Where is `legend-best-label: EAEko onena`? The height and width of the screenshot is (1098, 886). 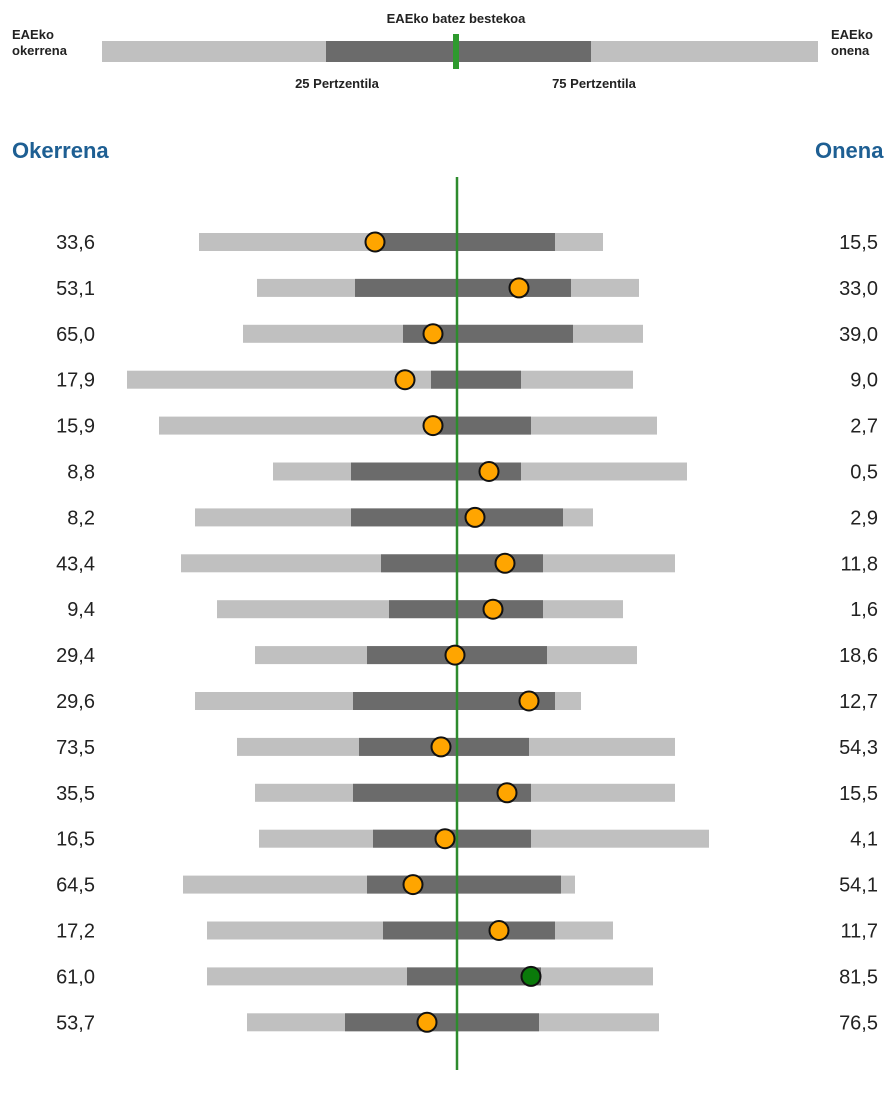 legend-best-label: EAEko onena is located at coordinates (852, 43).